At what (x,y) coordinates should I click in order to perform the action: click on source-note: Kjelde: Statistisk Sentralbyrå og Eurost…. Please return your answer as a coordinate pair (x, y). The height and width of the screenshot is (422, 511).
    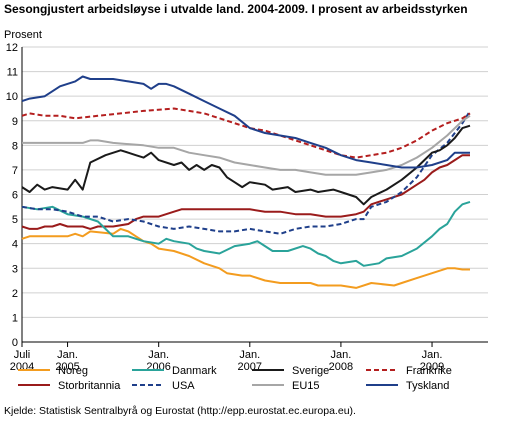
    Looking at the image, I should click on (180, 411).